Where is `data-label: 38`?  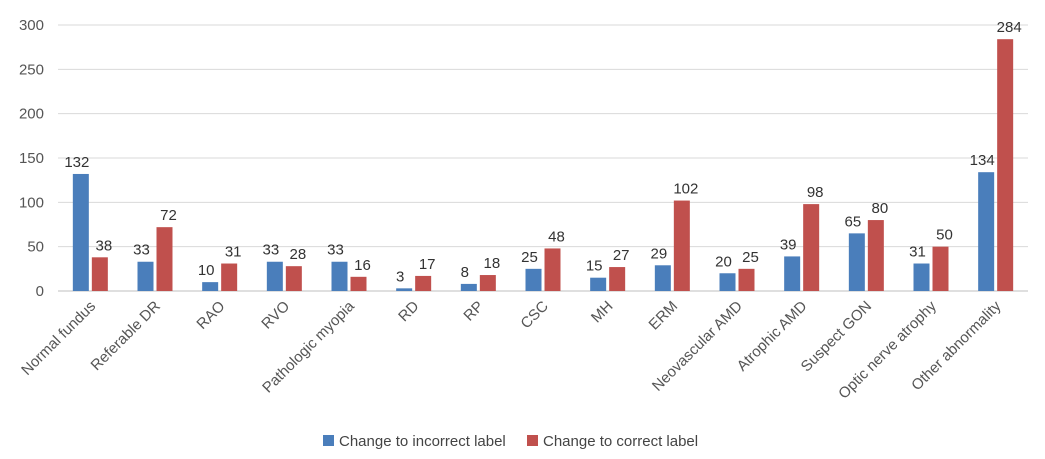
data-label: 38 is located at coordinates (103, 245).